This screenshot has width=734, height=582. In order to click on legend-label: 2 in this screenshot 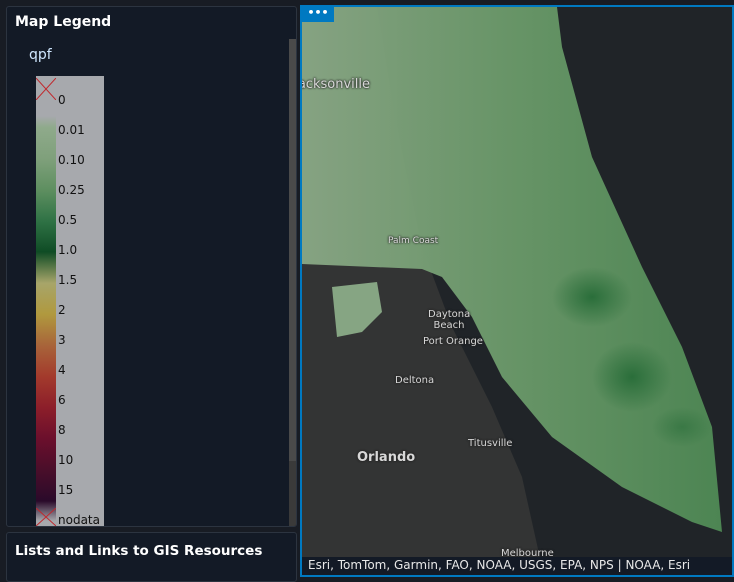, I will do `click(62, 310)`.